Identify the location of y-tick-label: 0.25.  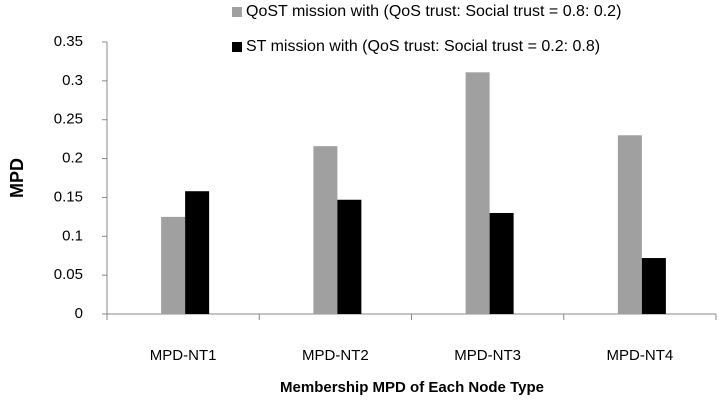
(68, 119).